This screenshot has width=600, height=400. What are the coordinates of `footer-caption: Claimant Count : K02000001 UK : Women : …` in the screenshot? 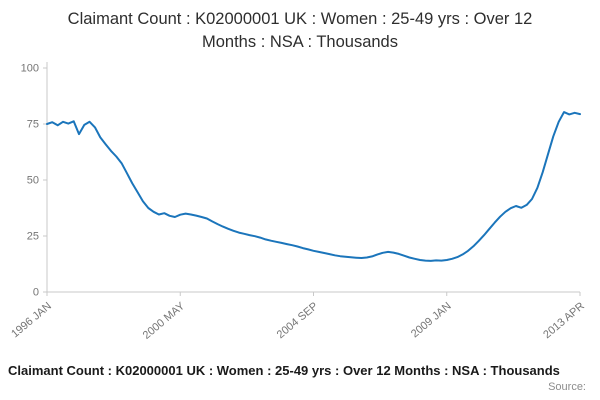 It's located at (284, 370).